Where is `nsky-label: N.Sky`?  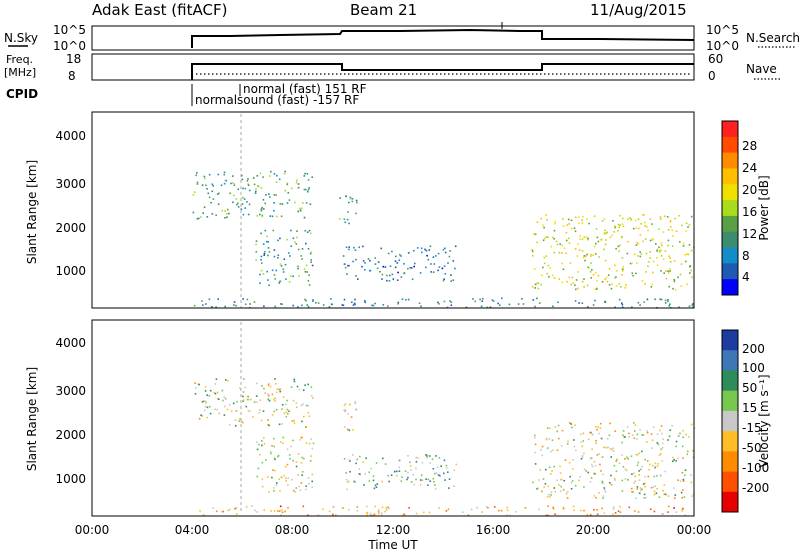 nsky-label: N.Sky is located at coordinates (21, 38).